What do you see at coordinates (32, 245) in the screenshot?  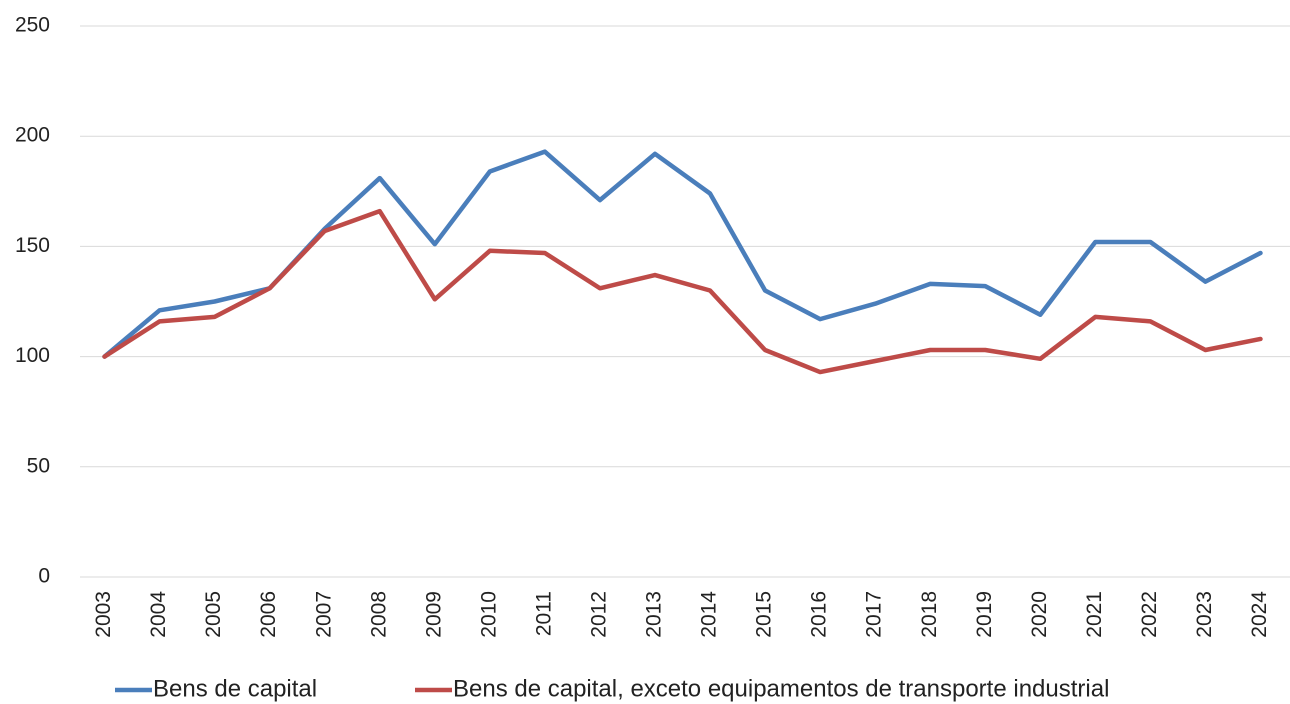 I see `y-tick-label: 150` at bounding box center [32, 245].